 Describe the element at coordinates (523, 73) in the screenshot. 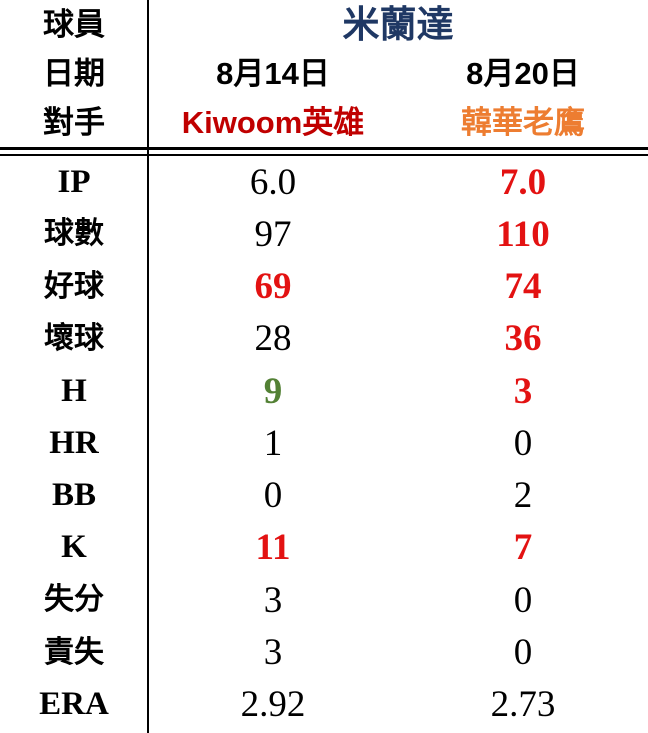

I see `date-game2: 8月20日` at that location.